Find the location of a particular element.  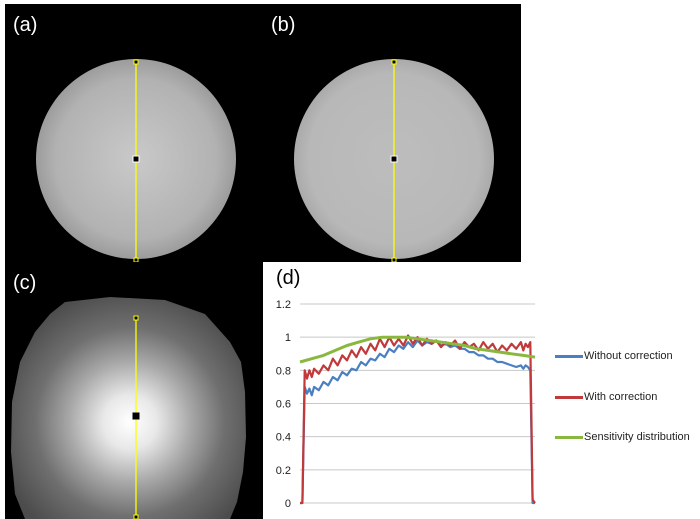

legend-swatch-without-correction is located at coordinates (569, 356).